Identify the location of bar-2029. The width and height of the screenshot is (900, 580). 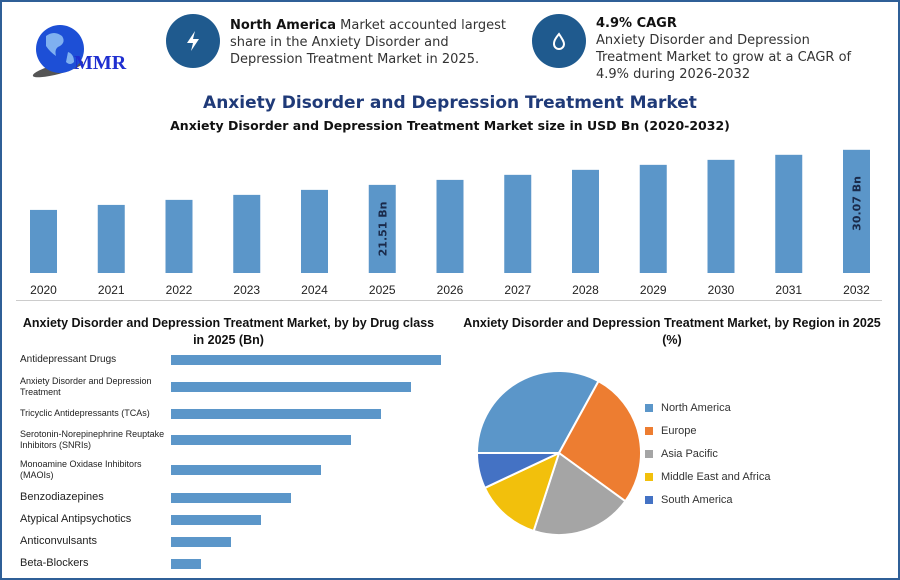
(653, 218).